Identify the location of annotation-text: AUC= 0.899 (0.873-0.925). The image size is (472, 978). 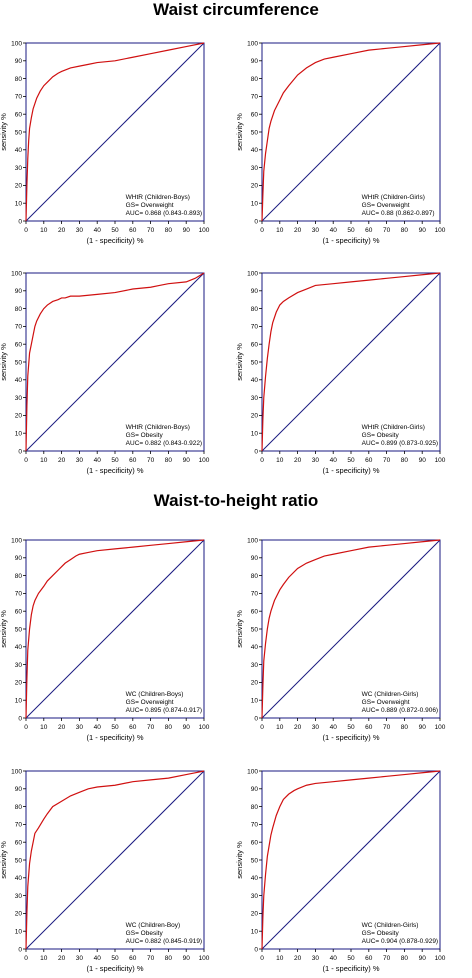
(400, 443).